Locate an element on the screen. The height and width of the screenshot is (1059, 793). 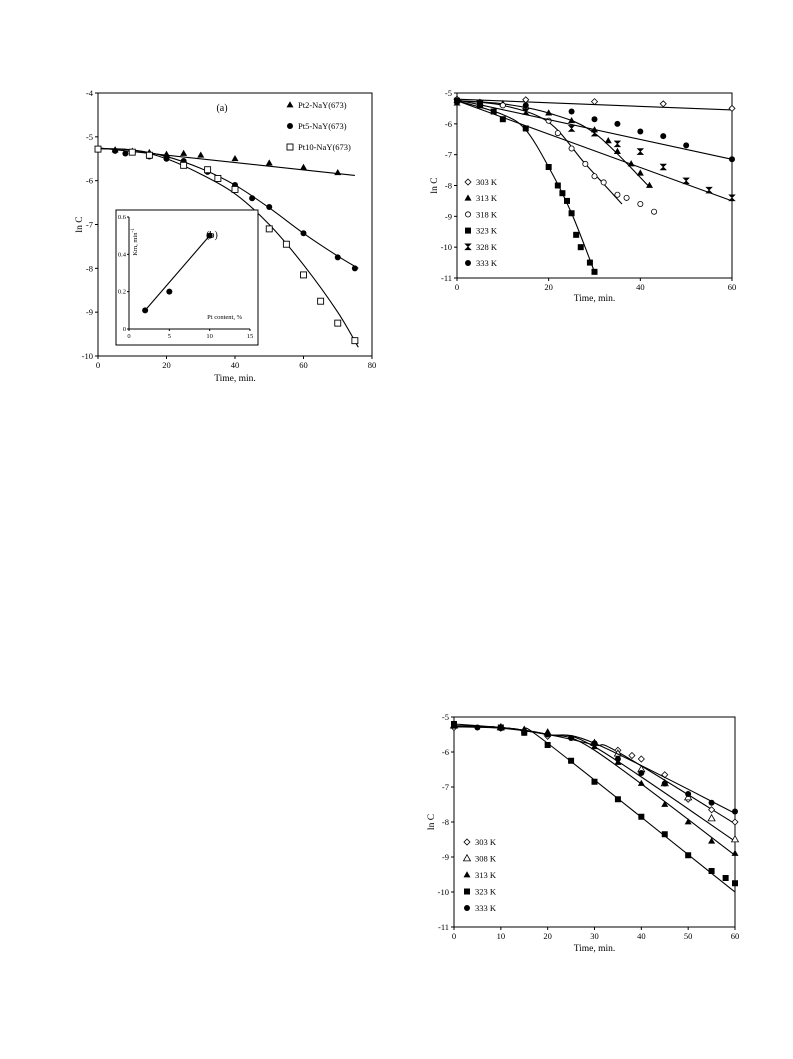
inset-y-tick-label: 0.6 is located at coordinates (122, 217).